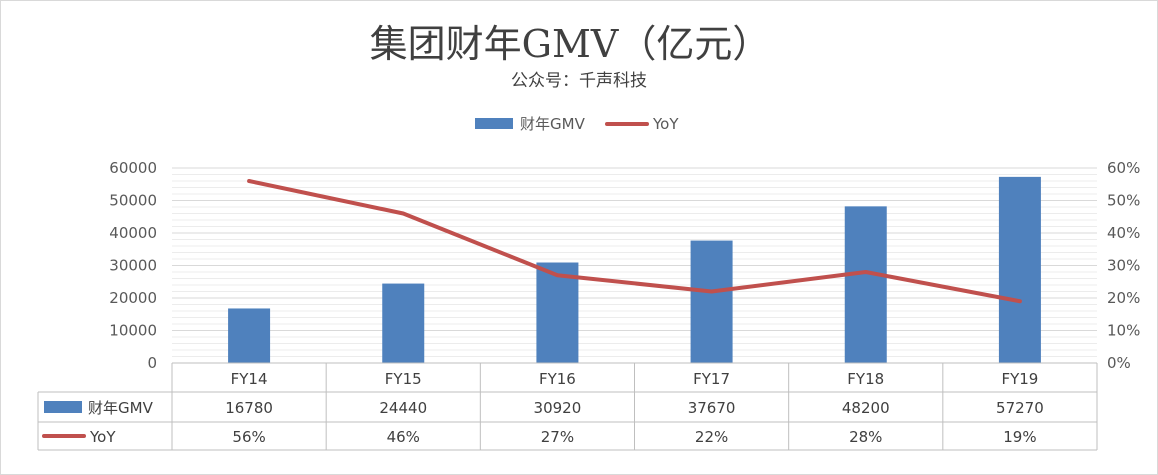 The width and height of the screenshot is (1158, 475). What do you see at coordinates (152, 363) in the screenshot?
I see `y-tick-label: 0` at bounding box center [152, 363].